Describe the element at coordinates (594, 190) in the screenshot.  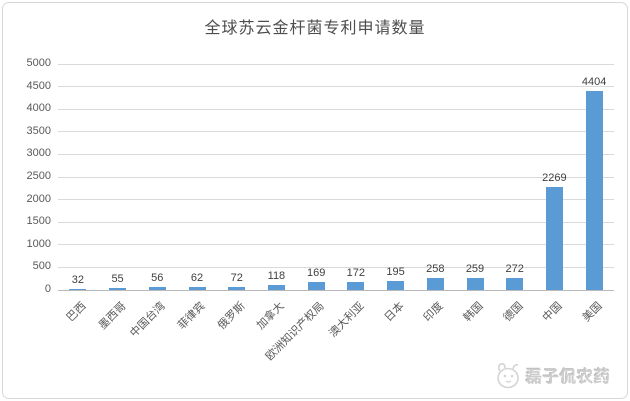
I see `bar-美国` at that location.